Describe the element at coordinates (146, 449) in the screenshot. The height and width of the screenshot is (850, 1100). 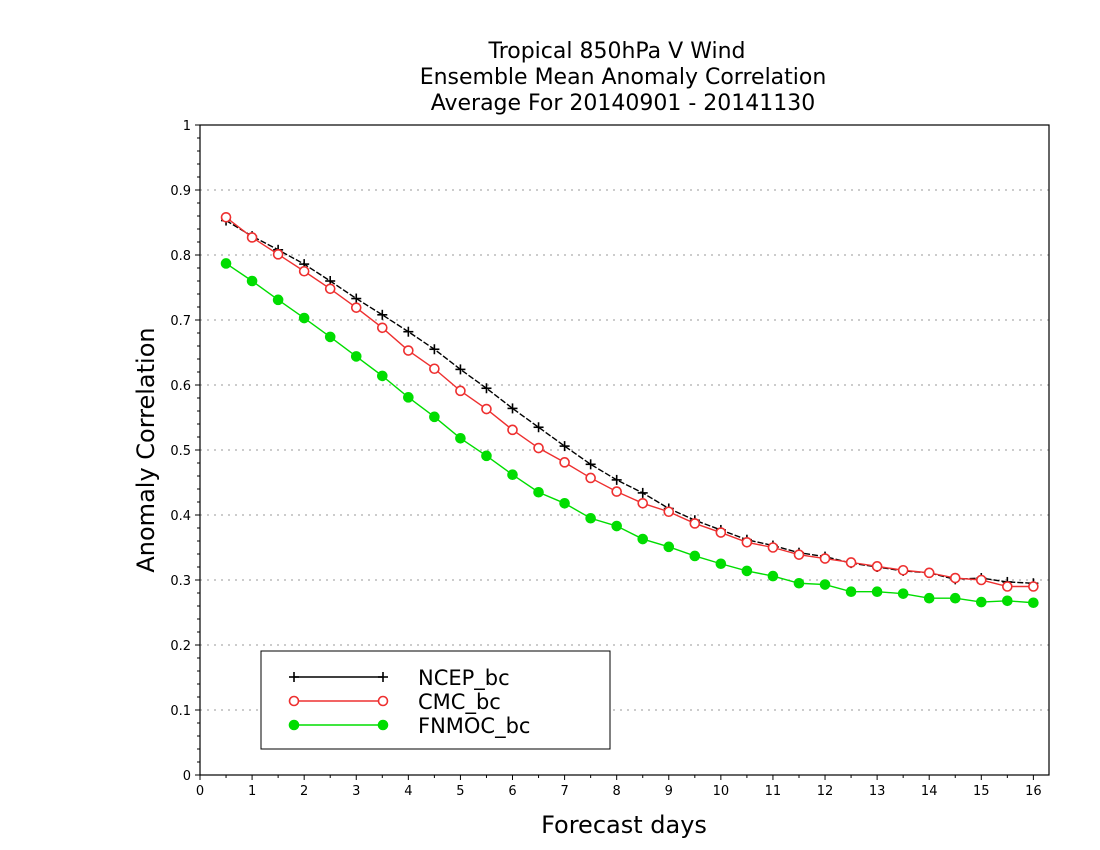
I see `y-axis-label: Anomaly Correlation` at that location.